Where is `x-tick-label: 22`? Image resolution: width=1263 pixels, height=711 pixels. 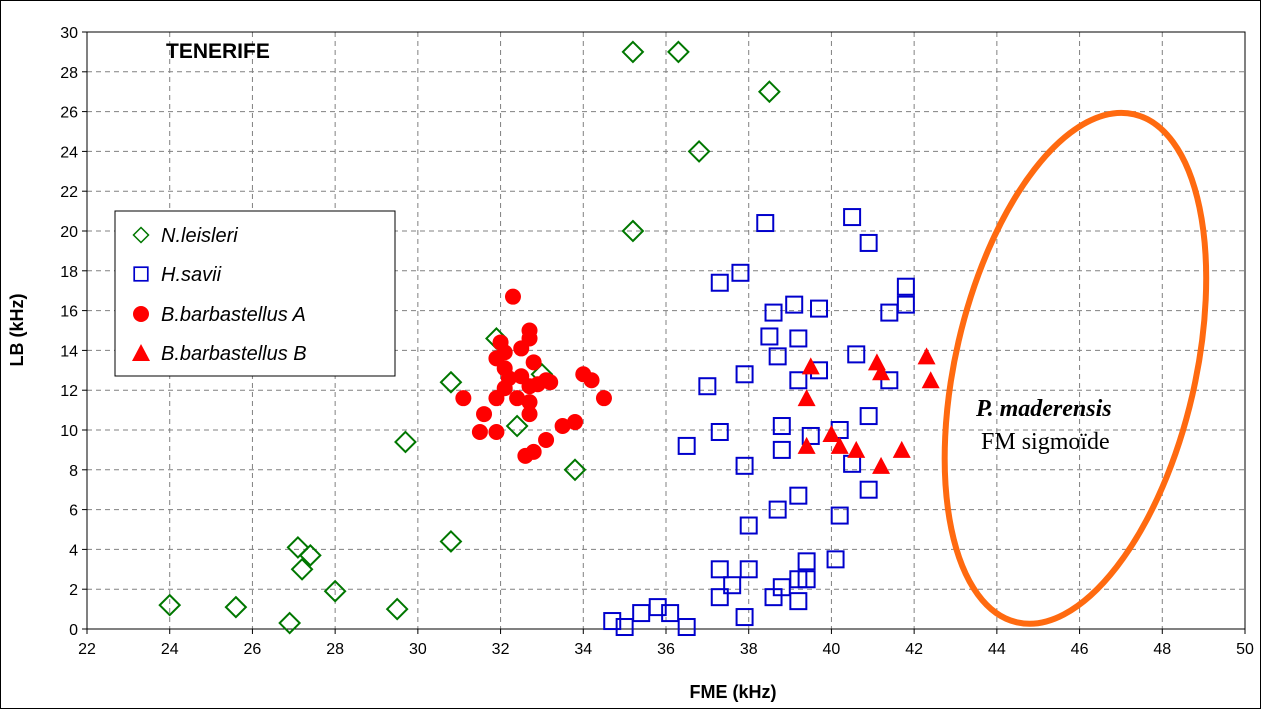
x-tick-label: 22 is located at coordinates (87, 649).